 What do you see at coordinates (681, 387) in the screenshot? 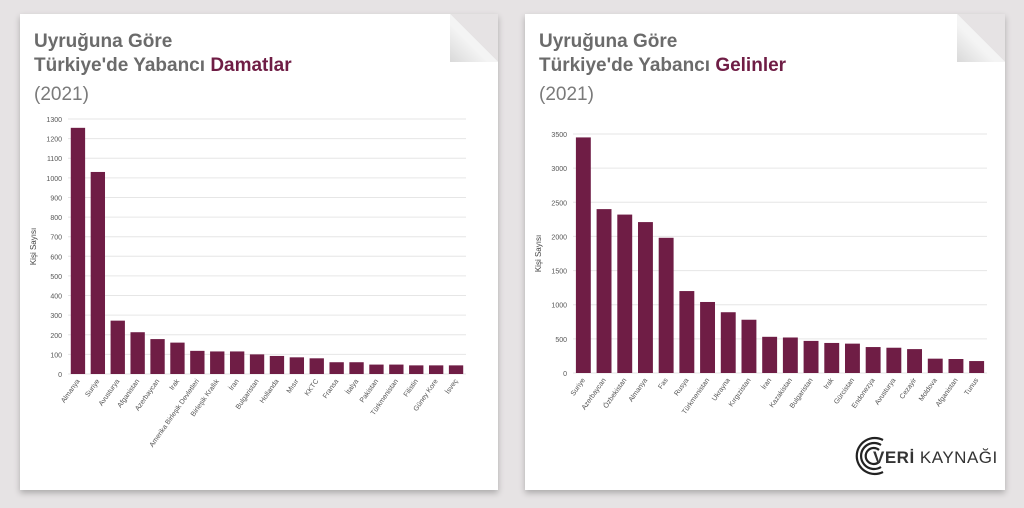
I see `x-tick-label: Rusya` at bounding box center [681, 387].